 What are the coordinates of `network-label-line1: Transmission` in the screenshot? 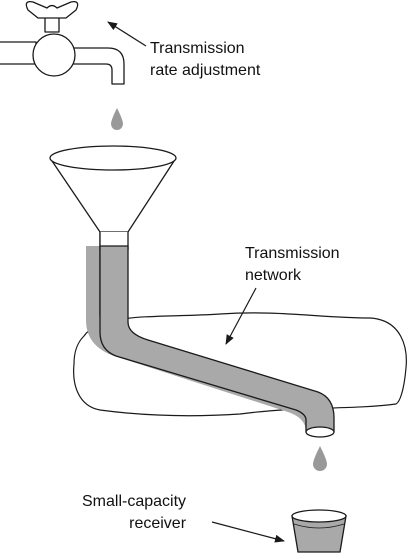 It's located at (292, 253).